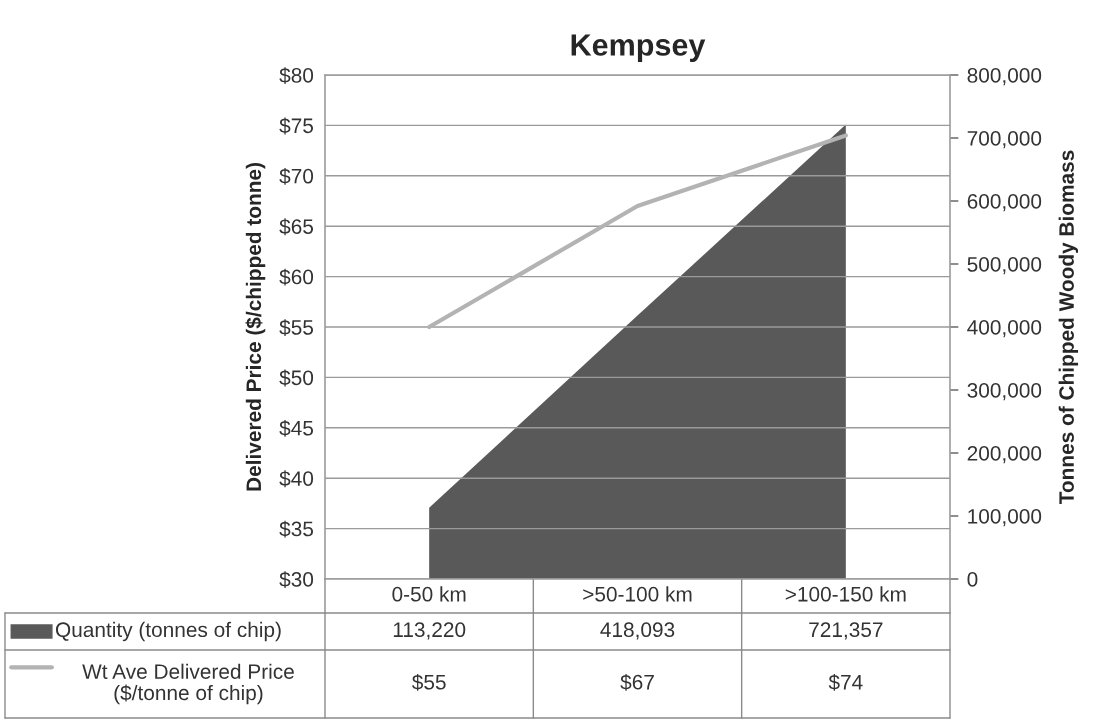  Describe the element at coordinates (296, 378) in the screenshot. I see `y-tick-label: $50` at that location.